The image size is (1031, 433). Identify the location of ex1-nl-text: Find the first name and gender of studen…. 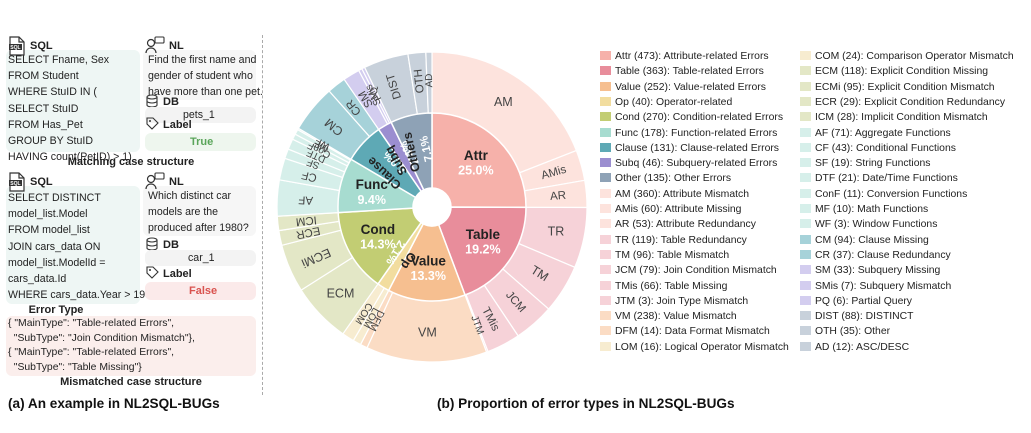
(205, 76).